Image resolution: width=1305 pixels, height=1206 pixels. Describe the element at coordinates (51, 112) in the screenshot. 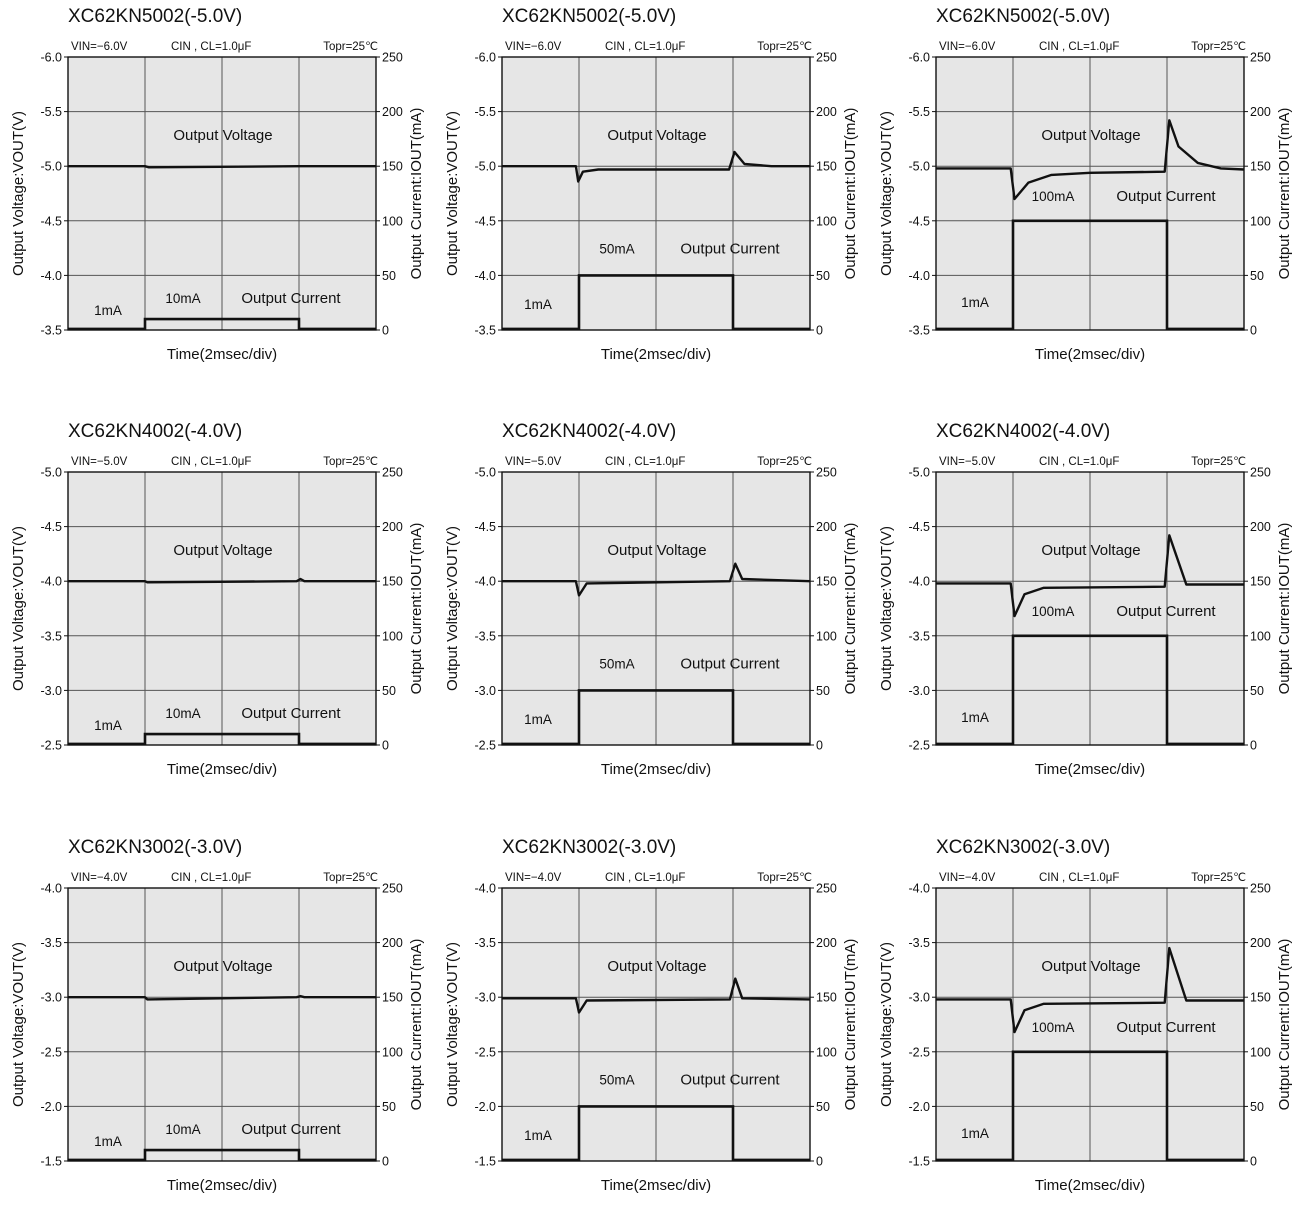

I see `tick-label-left: -5.5` at that location.